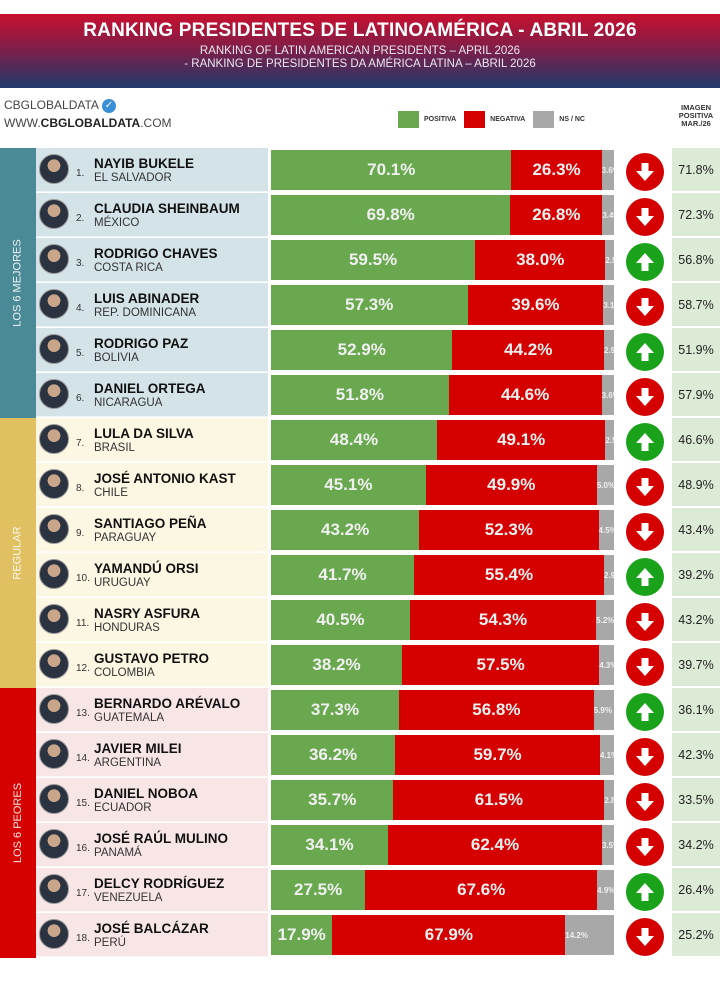  What do you see at coordinates (696, 440) in the screenshot?
I see `previous-positive-image: 46.6%` at bounding box center [696, 440].